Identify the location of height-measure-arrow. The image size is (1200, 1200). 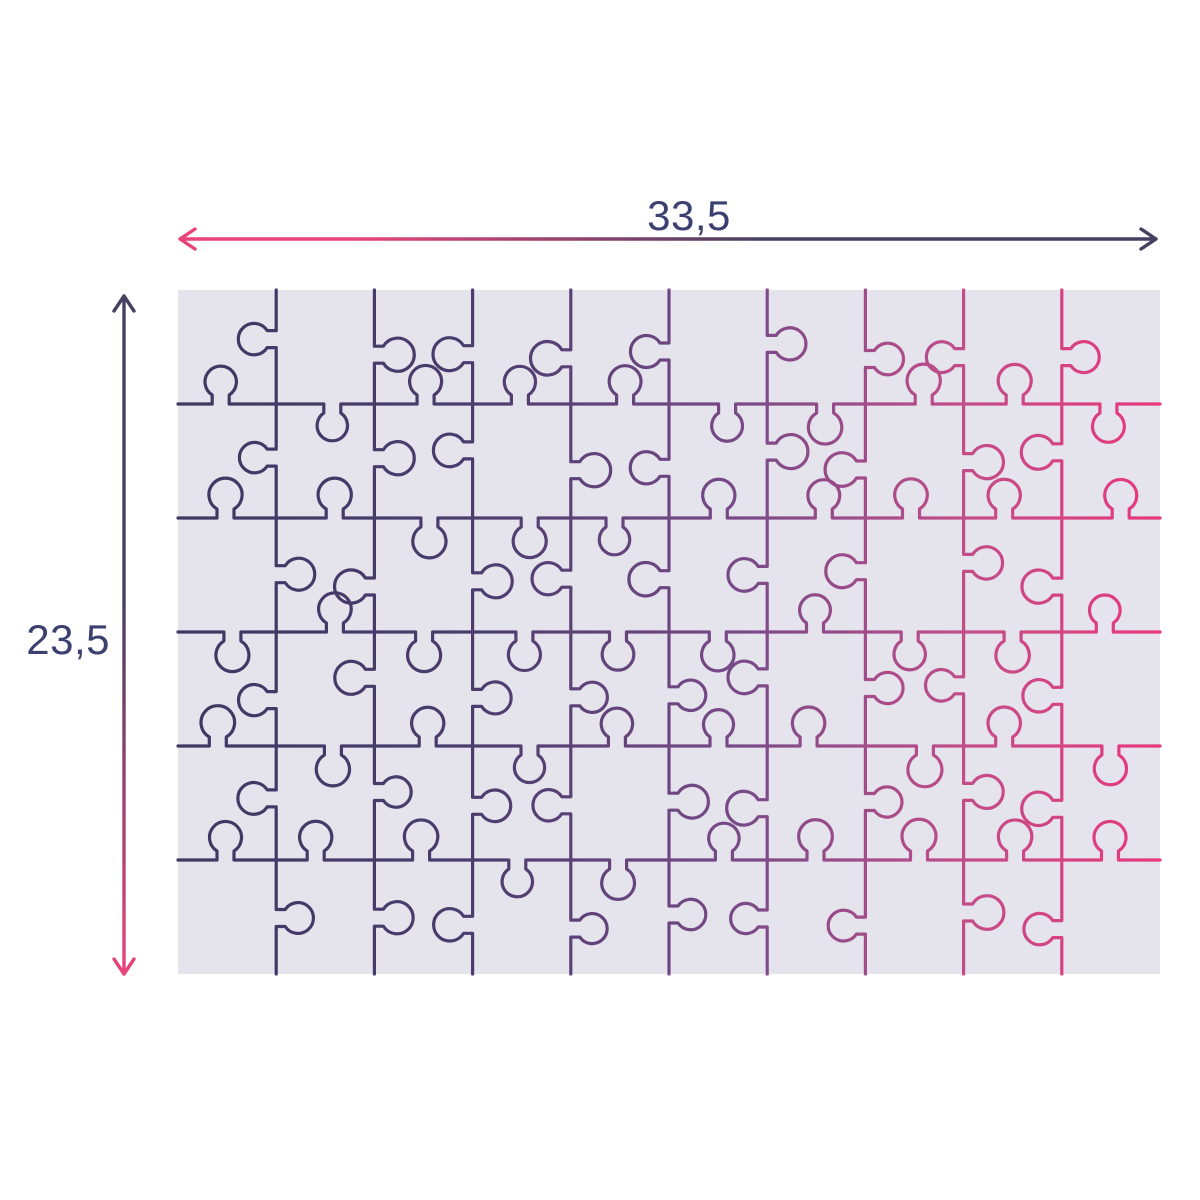
(124, 635).